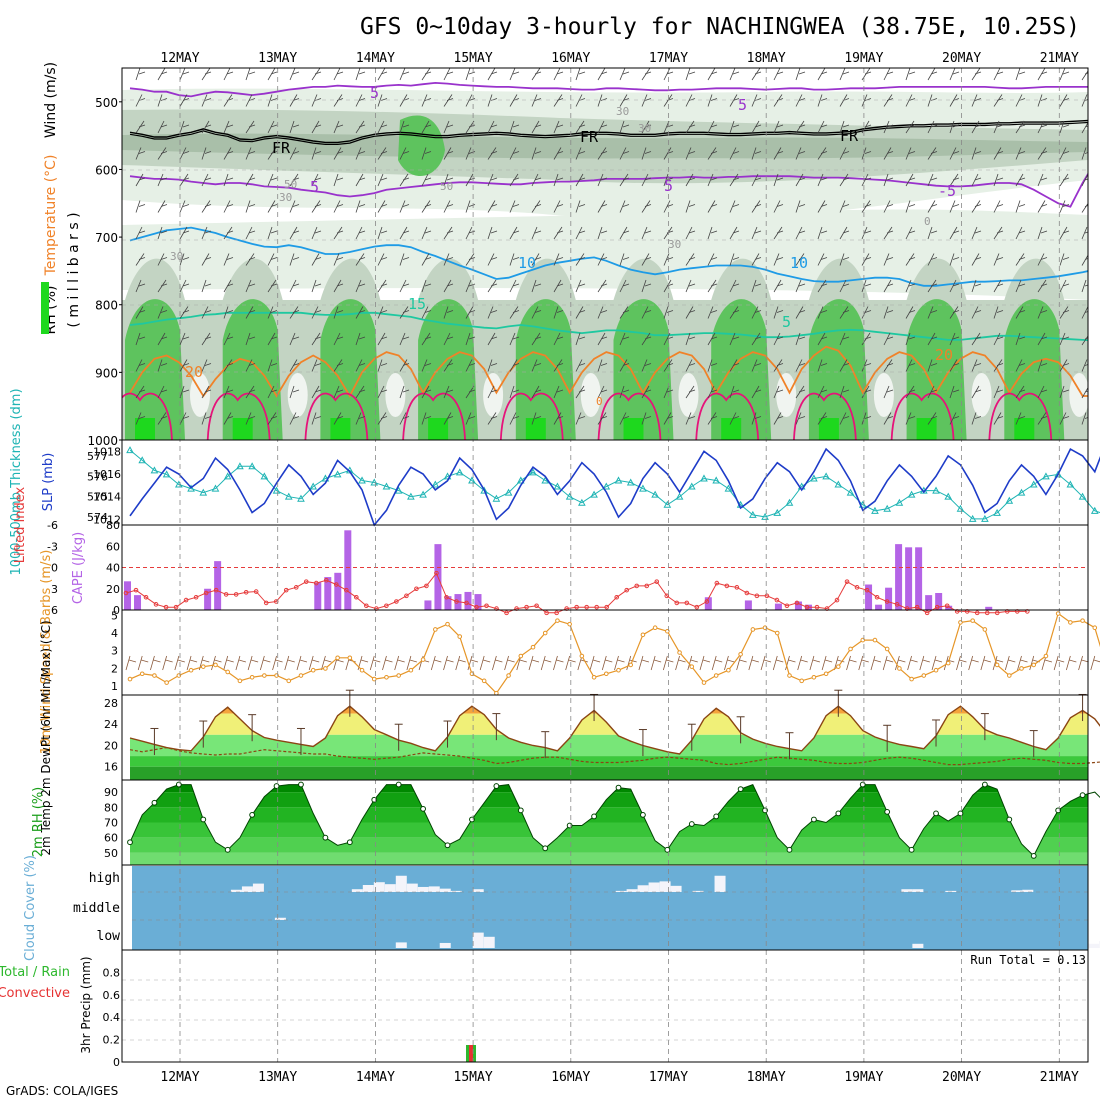  Describe the element at coordinates (285, 197) in the screenshot. I see `contour-label: 30` at that location.